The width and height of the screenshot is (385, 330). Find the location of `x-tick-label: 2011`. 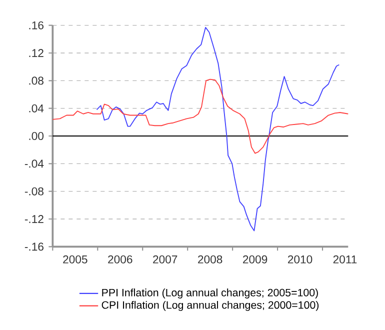

x-tick-label: 2011 is located at coordinates (345, 259).